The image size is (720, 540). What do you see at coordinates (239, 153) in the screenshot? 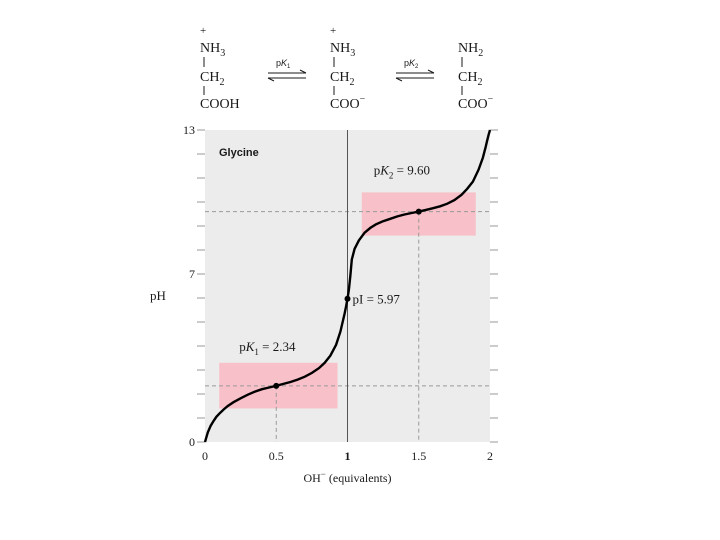
I see `chart-title: Glycine` at bounding box center [239, 153].